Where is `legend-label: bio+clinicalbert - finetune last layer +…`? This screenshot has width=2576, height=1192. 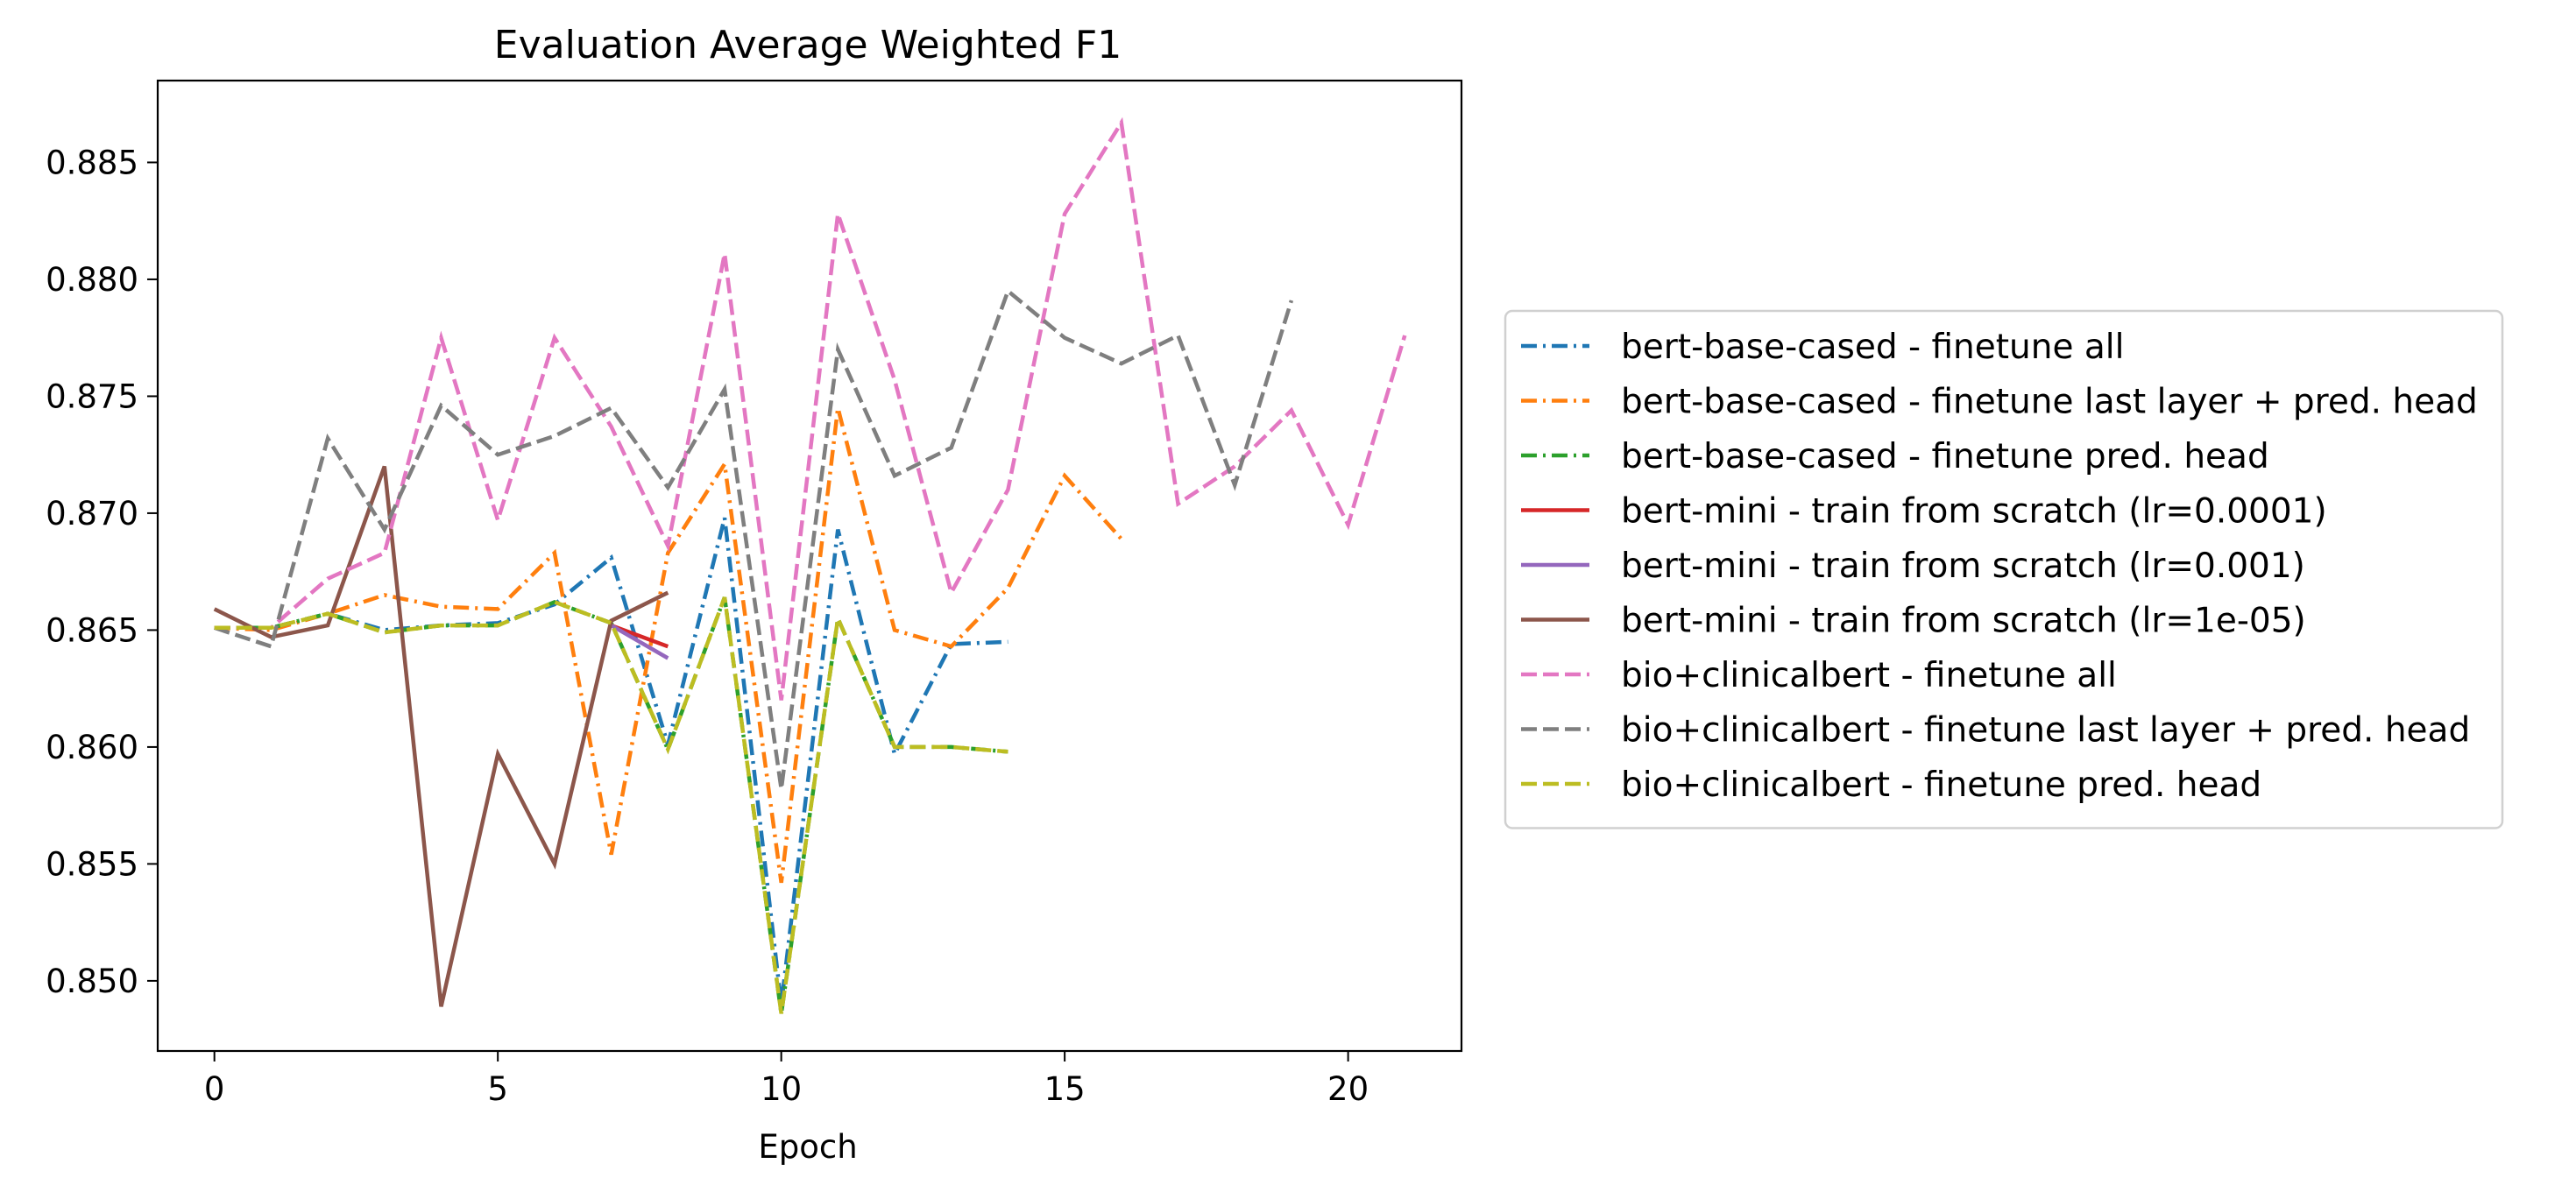
legend-label: bio+clinicalbert - finetune last layer +… is located at coordinates (2045, 731).